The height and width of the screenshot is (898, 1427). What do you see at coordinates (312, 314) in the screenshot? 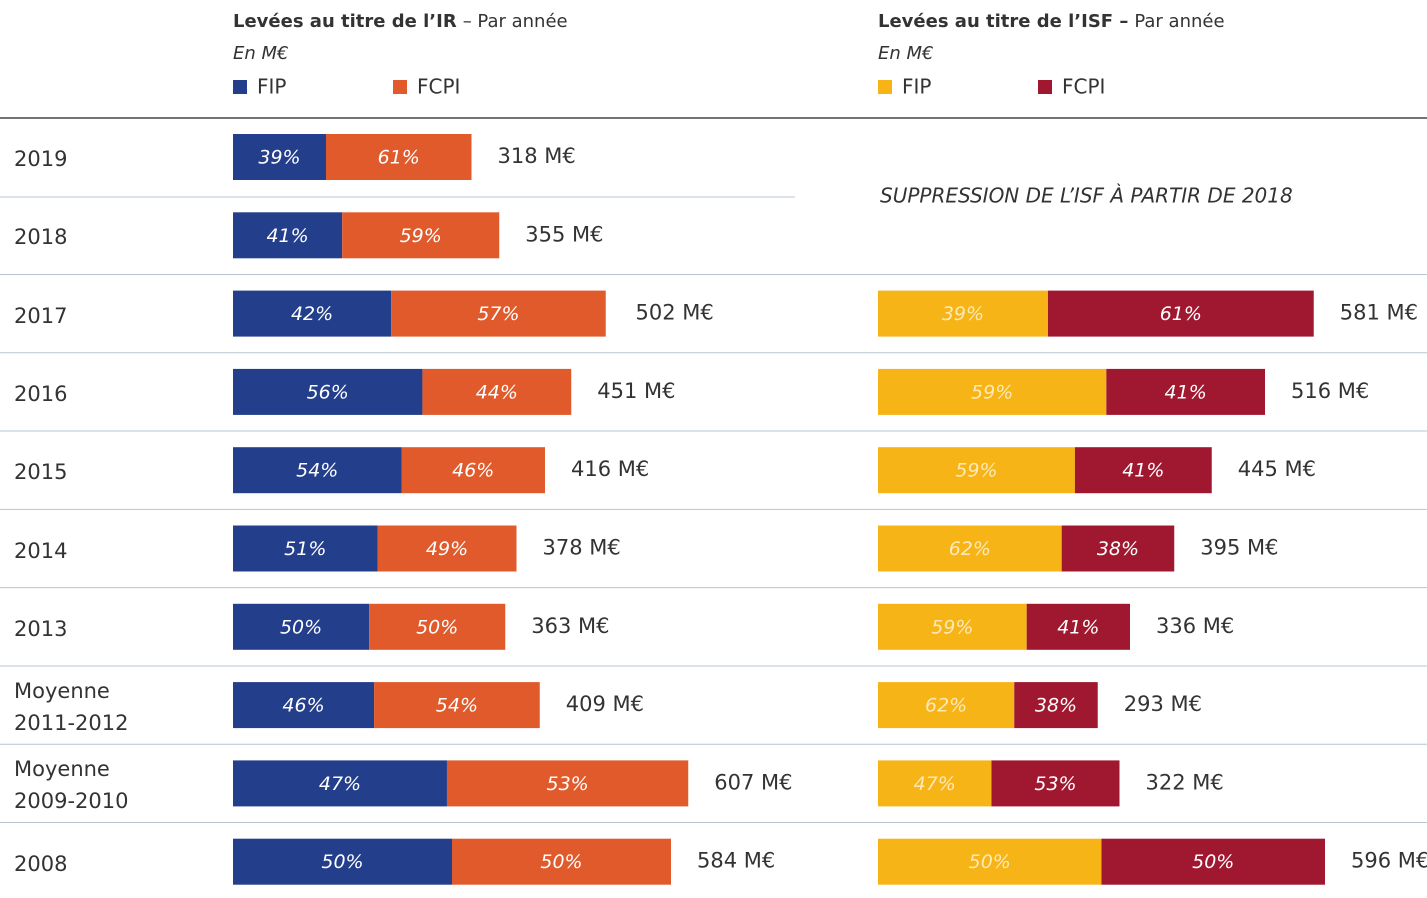
I see `segment-label: 42%` at bounding box center [312, 314].